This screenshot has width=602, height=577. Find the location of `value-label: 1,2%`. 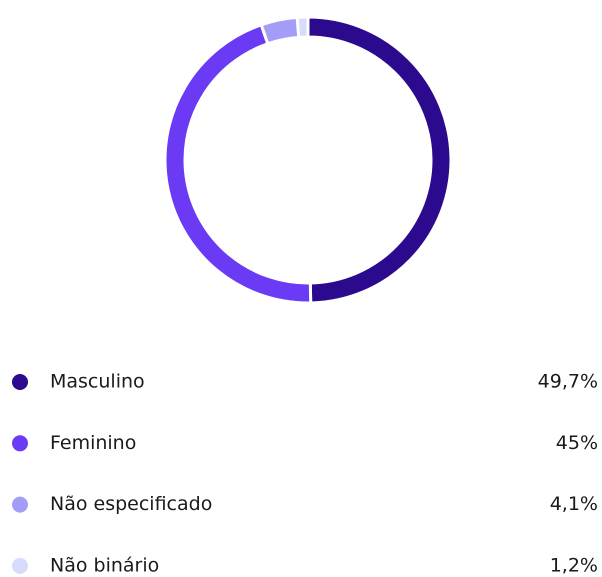

value-label: 1,2% is located at coordinates (574, 565).